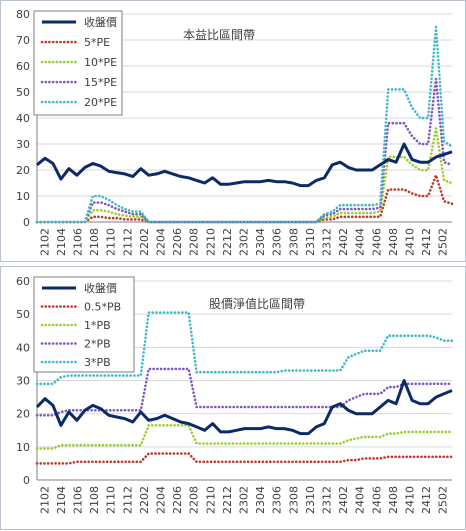 This screenshot has width=466, height=531. What do you see at coordinates (219, 35) in the screenshot?
I see `chart-title: 本益比區間帶` at bounding box center [219, 35].